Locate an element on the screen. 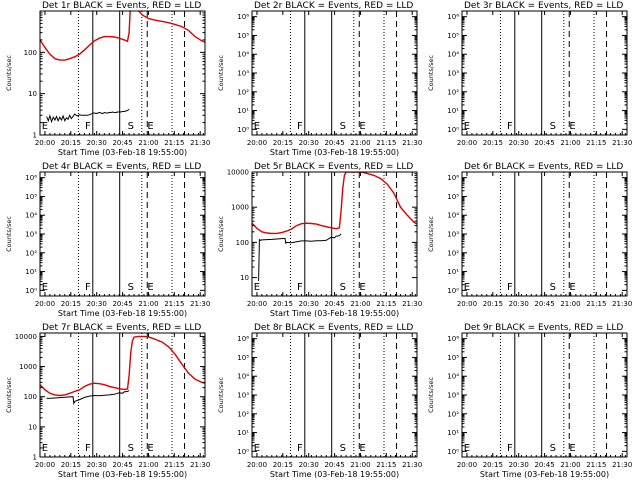 This screenshot has height=480, width=640. panel-title: Det 7r BLACK = Events, RED = LLD is located at coordinates (121, 328).